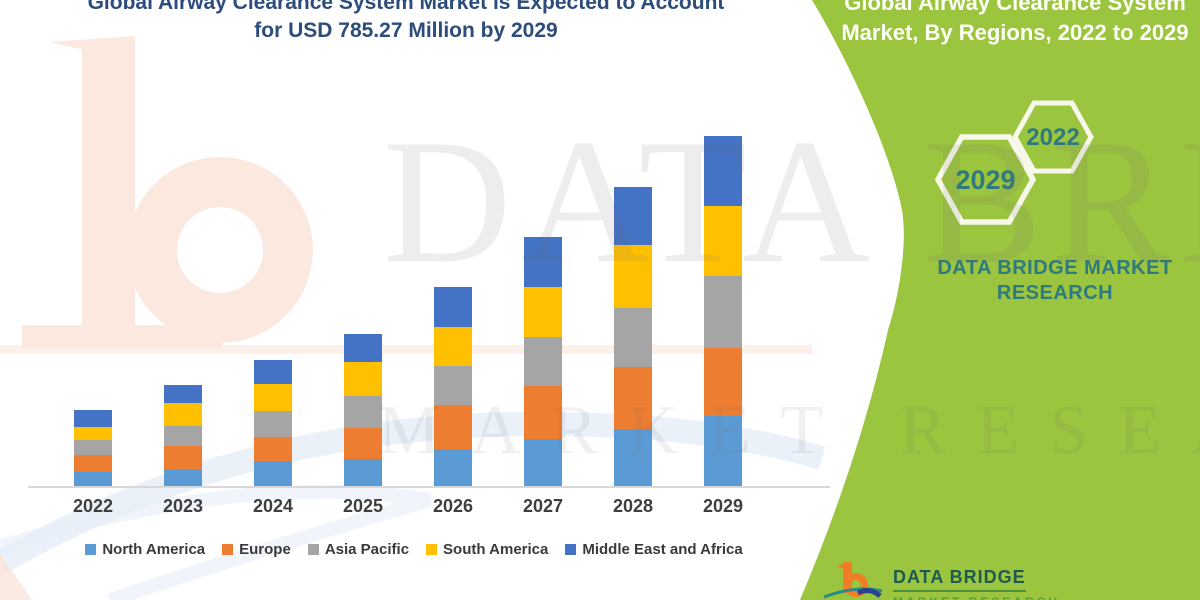 This screenshot has width=1200, height=600. I want to click on x-axis-label-2028: 2028, so click(633, 506).